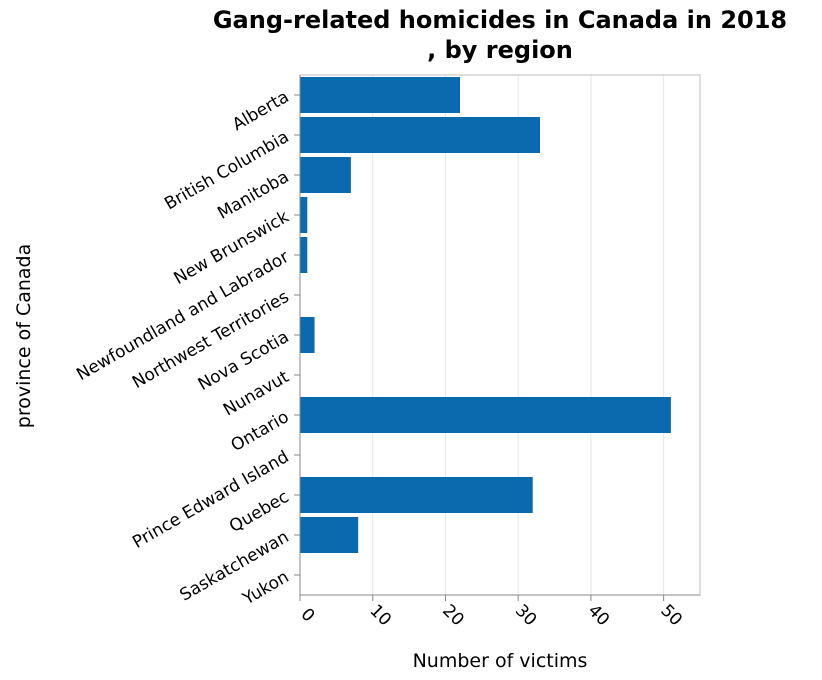  I want to click on y-axis-title: province of Canada, so click(24, 336).